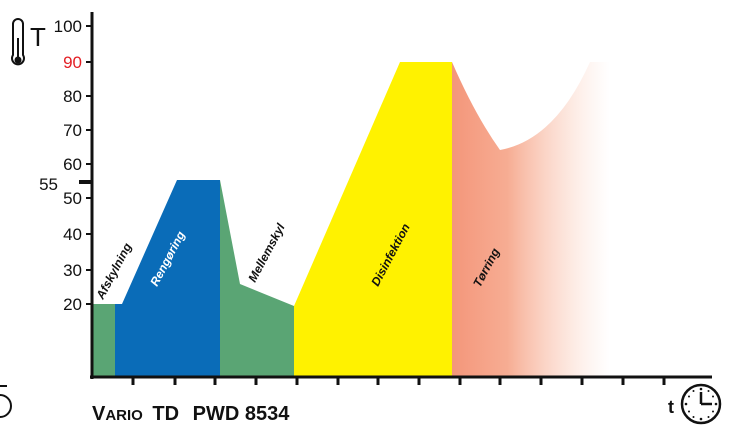 The image size is (737, 428). Describe the element at coordinates (72, 164) in the screenshot. I see `y-tick-label-60: 60` at that location.